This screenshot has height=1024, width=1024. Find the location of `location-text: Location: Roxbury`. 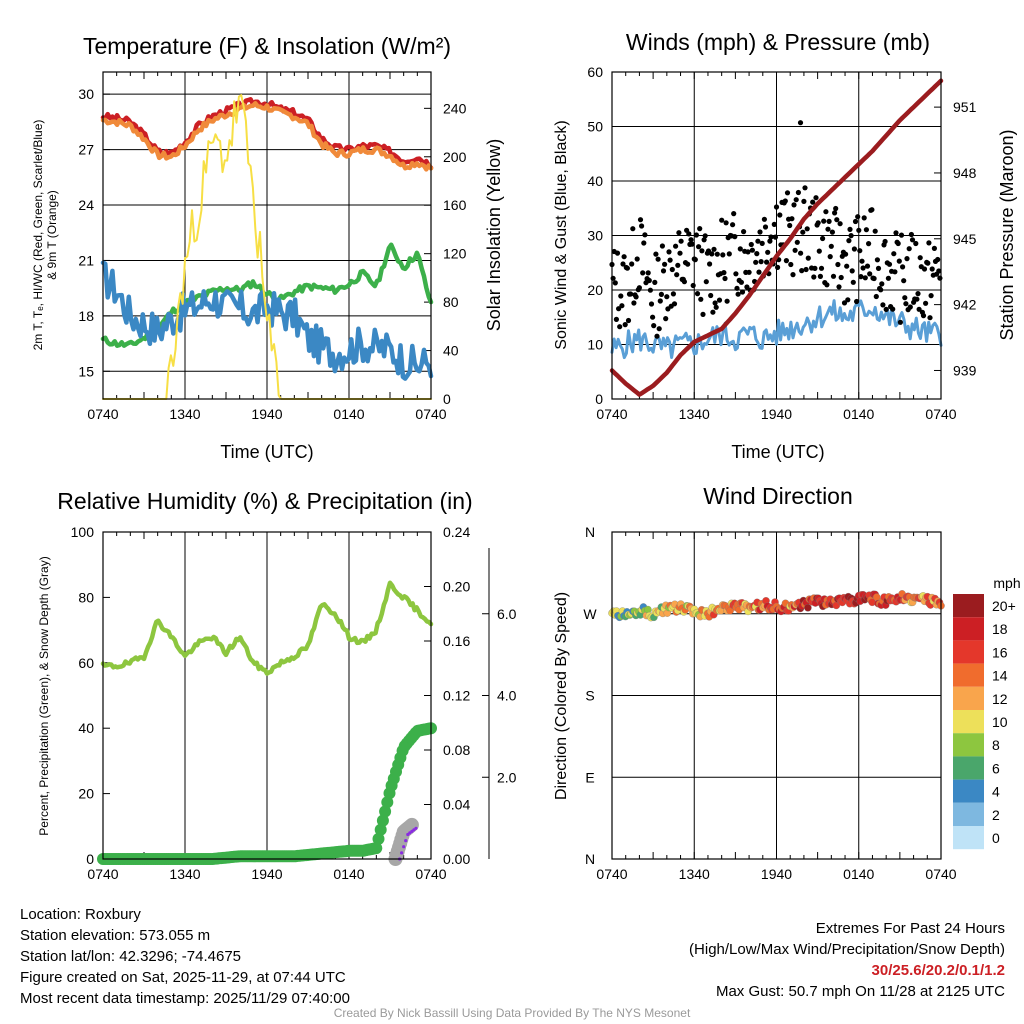

location-text: Location: Roxbury is located at coordinates (80, 914).